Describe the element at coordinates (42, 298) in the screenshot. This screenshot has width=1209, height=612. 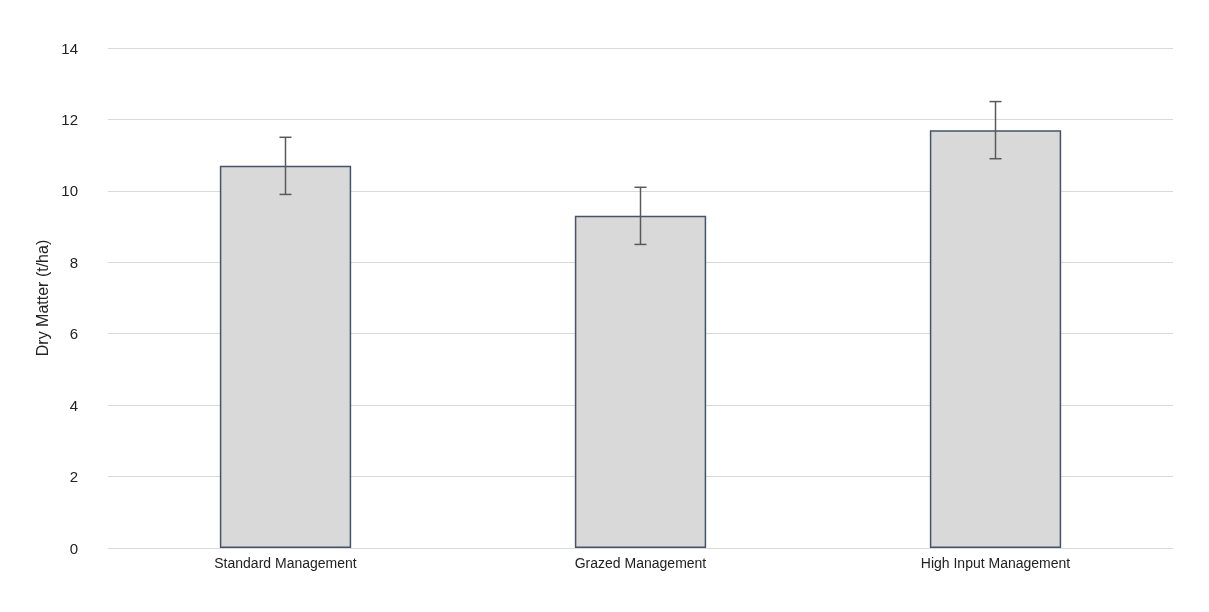
I see `y-axis-title: Dry Matter (t/ha)` at that location.